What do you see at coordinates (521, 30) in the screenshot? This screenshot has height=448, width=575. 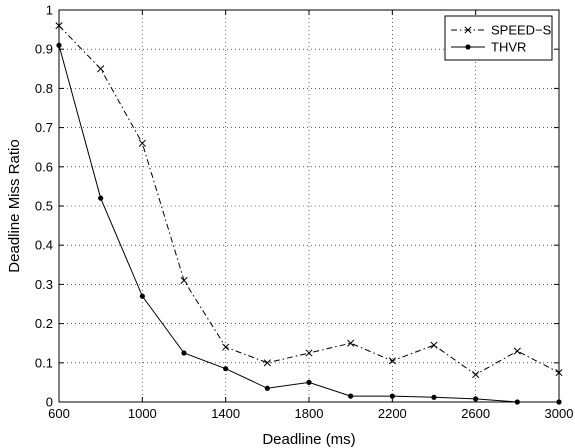 I see `legend-label-speed-s: SPEED−S` at bounding box center [521, 30].